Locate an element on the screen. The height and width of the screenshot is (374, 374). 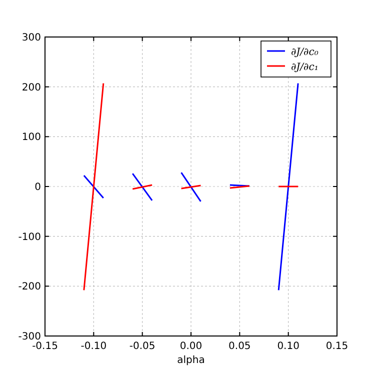
x-axis-title: alpha is located at coordinates (191, 360).